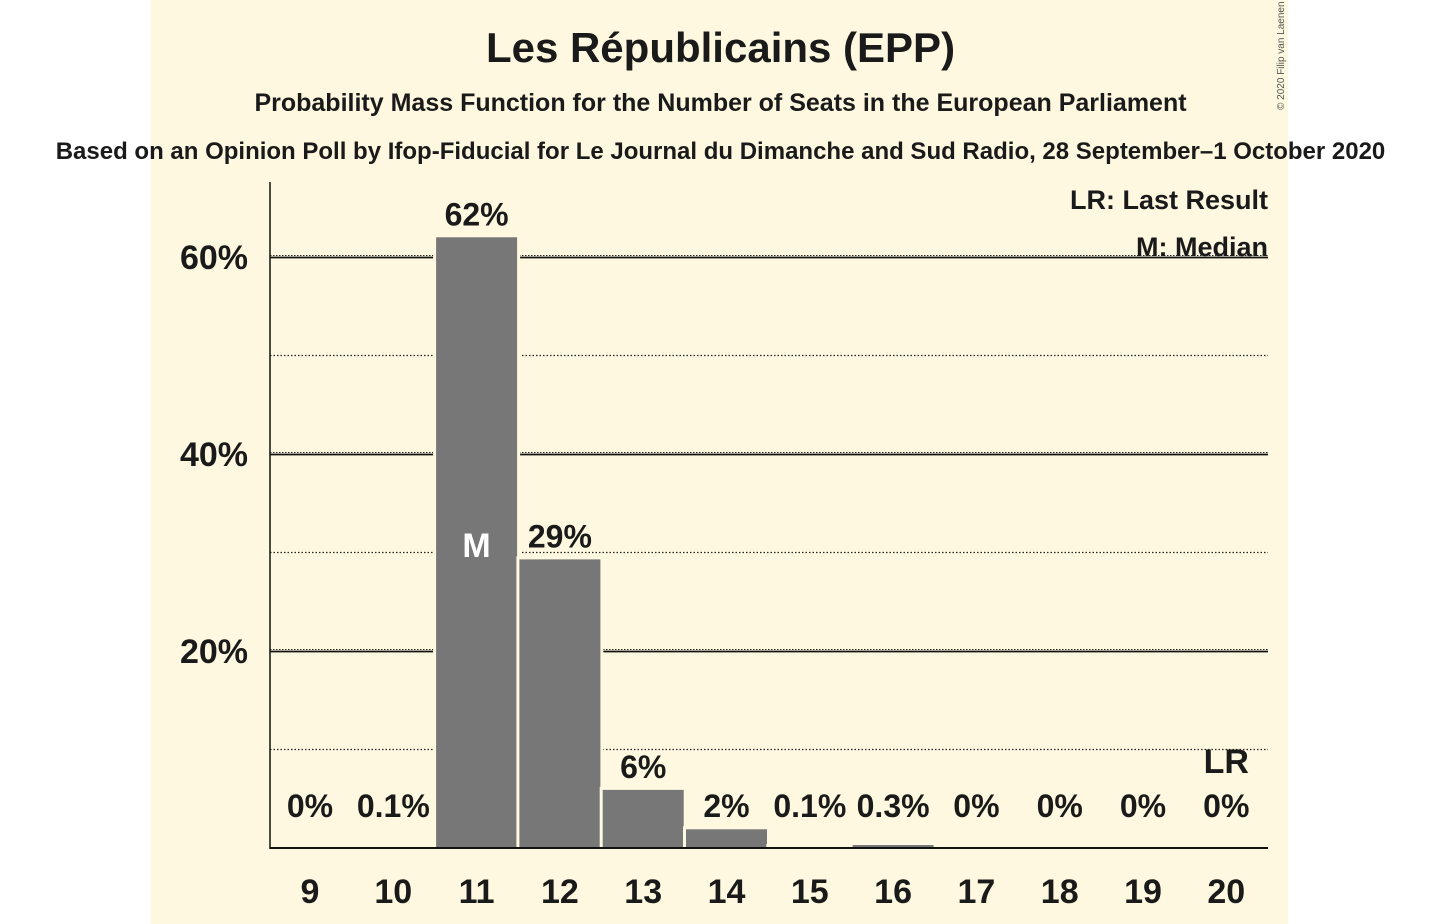  I want to click on data-label: 6%, so click(643, 767).